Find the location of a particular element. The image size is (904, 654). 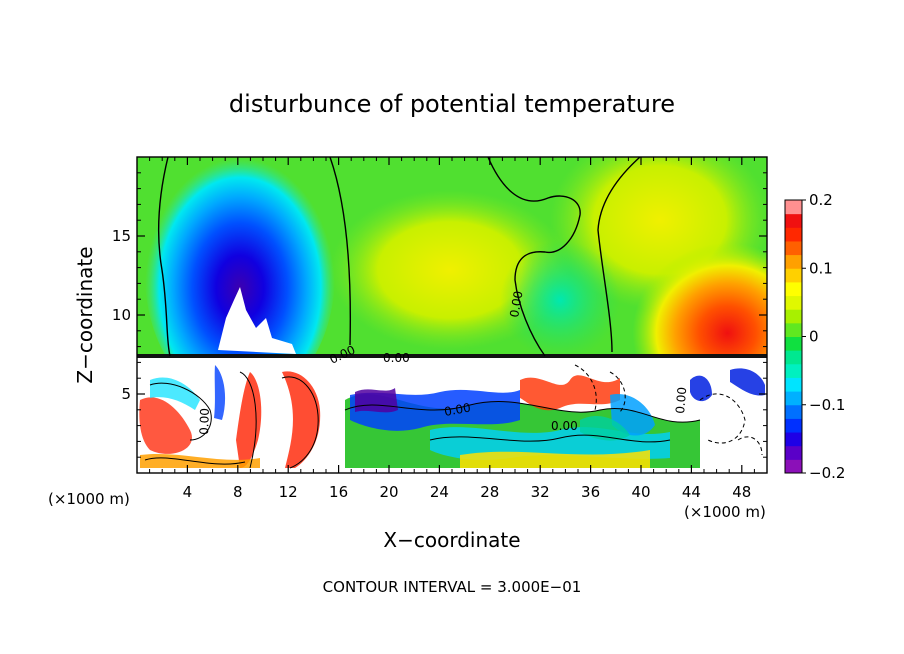

y-tick-label: 15 is located at coordinates (121, 236).